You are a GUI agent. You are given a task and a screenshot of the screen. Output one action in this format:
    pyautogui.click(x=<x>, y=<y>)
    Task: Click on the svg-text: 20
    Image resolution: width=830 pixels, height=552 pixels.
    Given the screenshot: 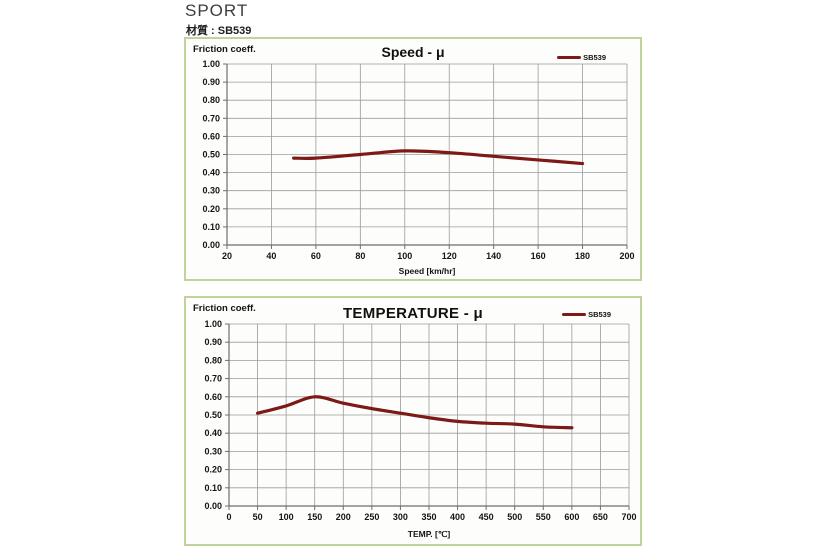 What is the action you would take?
    pyautogui.click(x=227, y=256)
    